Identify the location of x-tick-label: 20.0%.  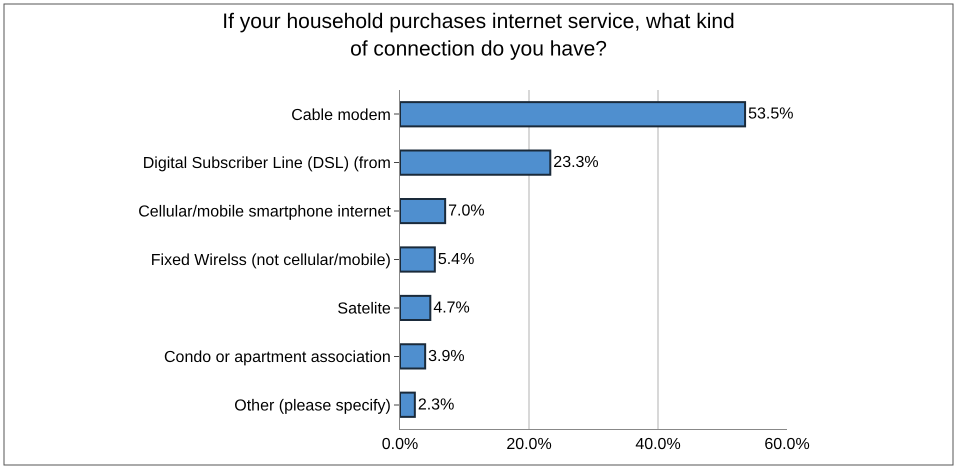
(529, 445).